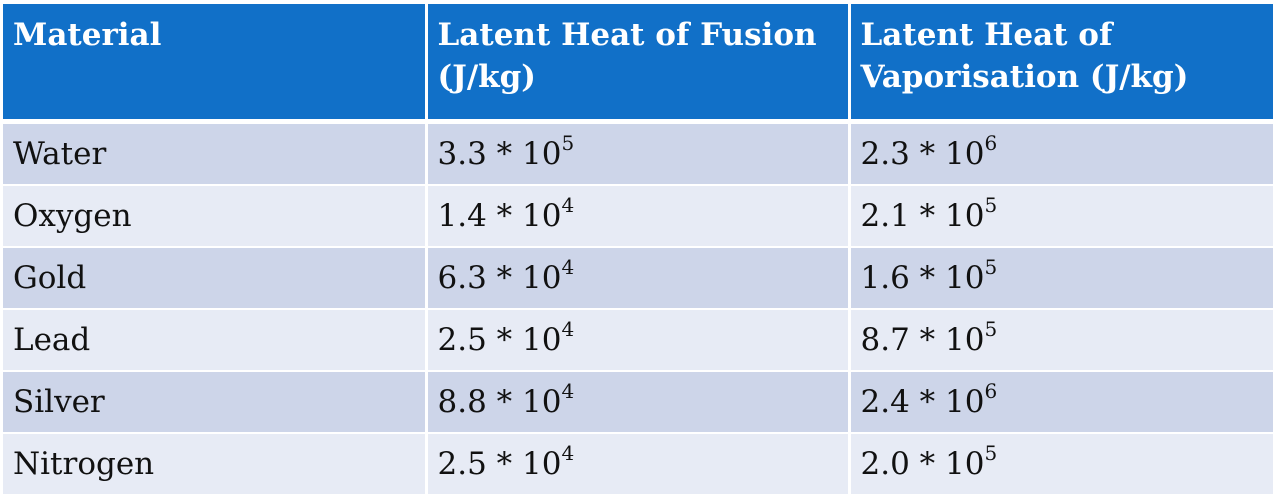 The height and width of the screenshot is (497, 1276). Describe the element at coordinates (215, 152) in the screenshot. I see `material-cell: Water` at that location.